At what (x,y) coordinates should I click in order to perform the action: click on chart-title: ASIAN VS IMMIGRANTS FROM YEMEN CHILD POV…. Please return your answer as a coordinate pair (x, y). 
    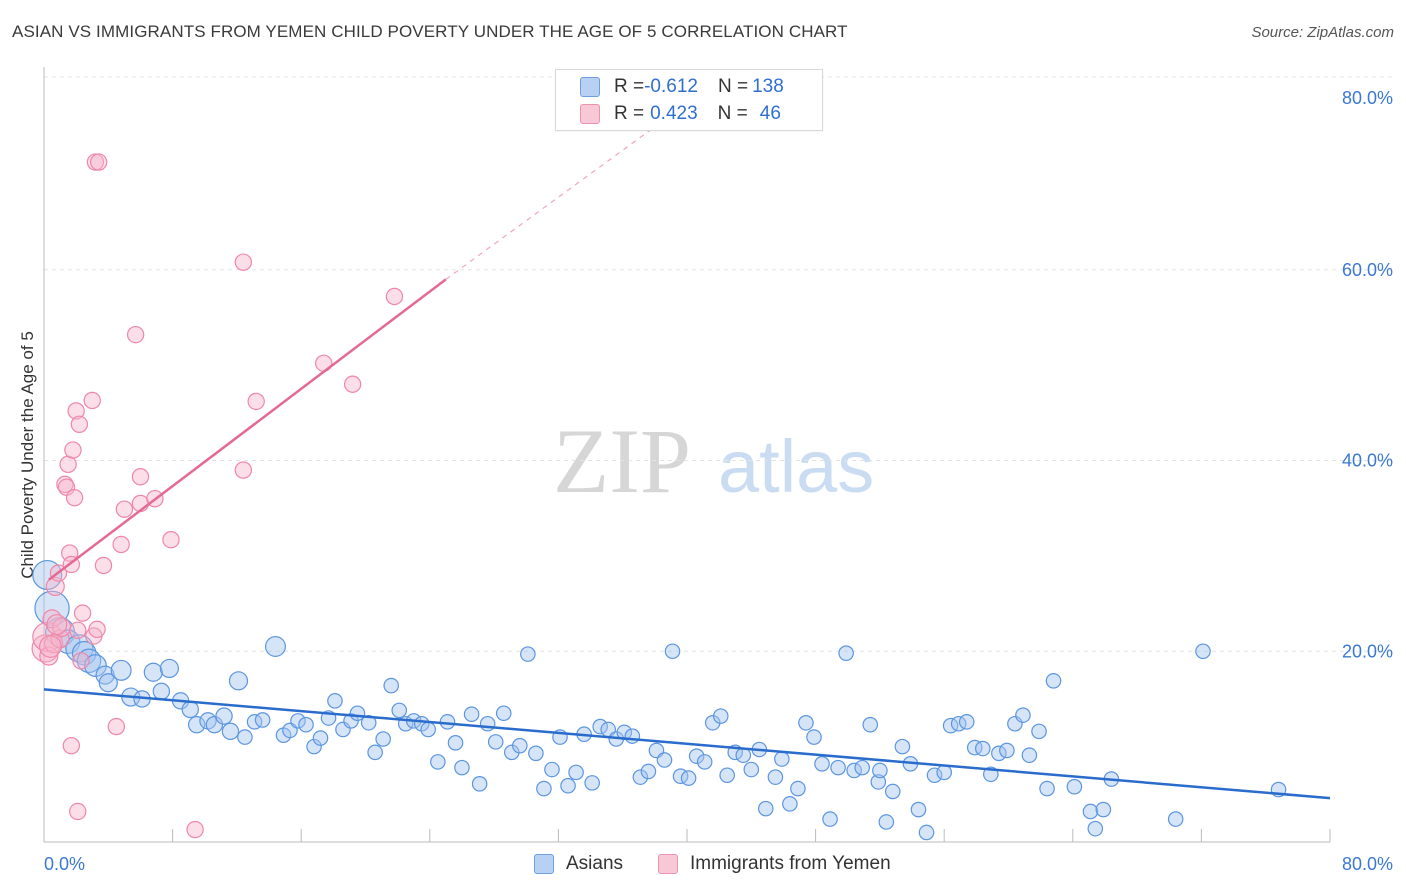
    Looking at the image, I should click on (430, 31).